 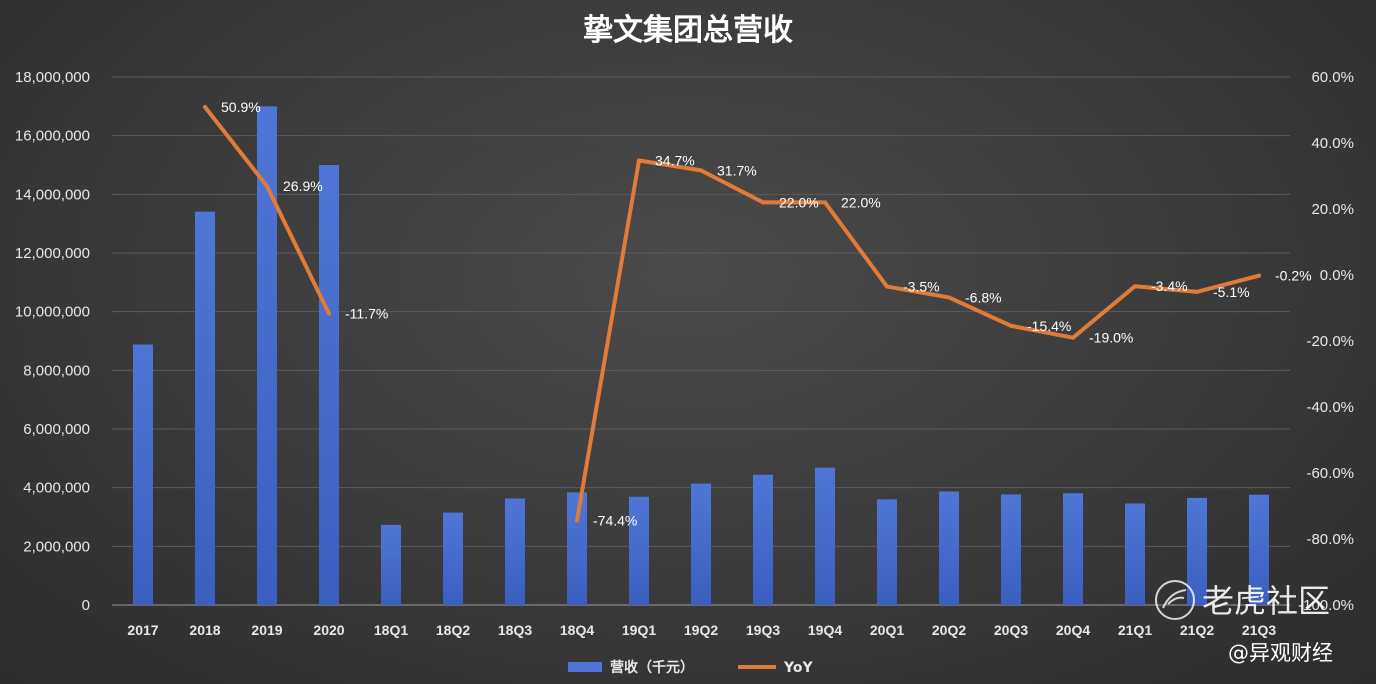 I want to click on x-tick-label: 19Q2, so click(x=701, y=630).